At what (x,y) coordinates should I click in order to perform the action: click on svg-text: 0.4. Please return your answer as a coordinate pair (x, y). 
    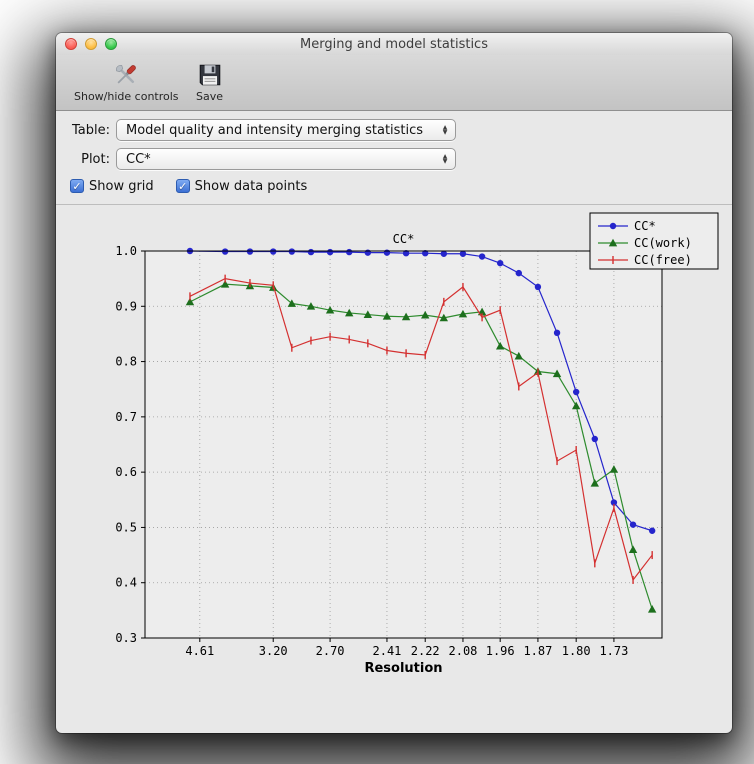
    Looking at the image, I should click on (126, 583).